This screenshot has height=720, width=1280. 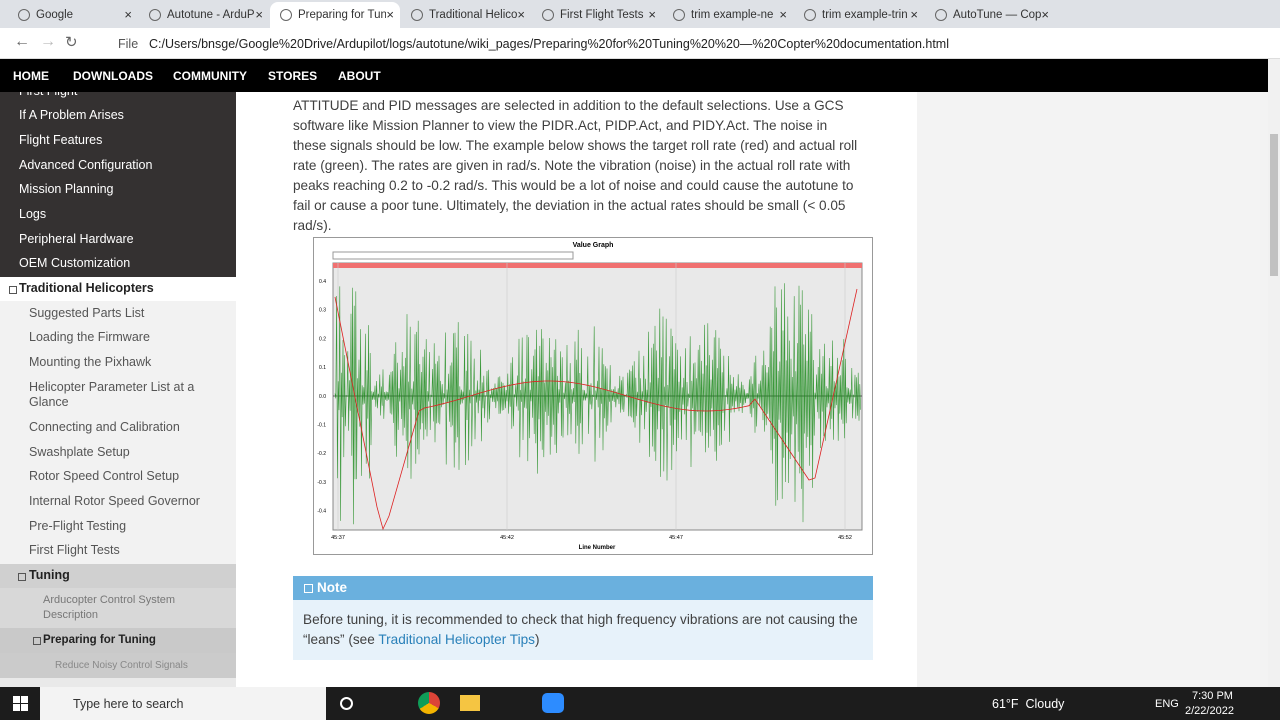 I want to click on sidebar-item: Rotor Speed Control Setup, so click(x=118, y=477).